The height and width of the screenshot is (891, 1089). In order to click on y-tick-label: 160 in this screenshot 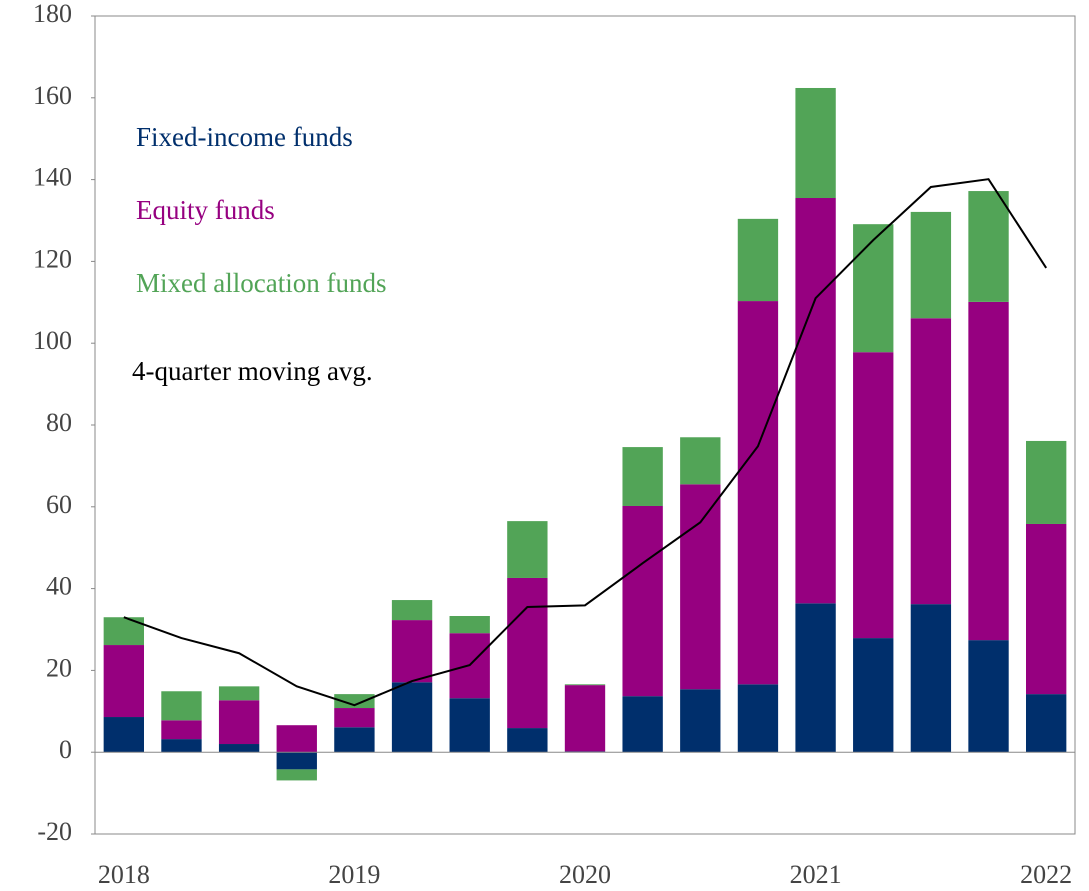, I will do `click(52, 95)`.